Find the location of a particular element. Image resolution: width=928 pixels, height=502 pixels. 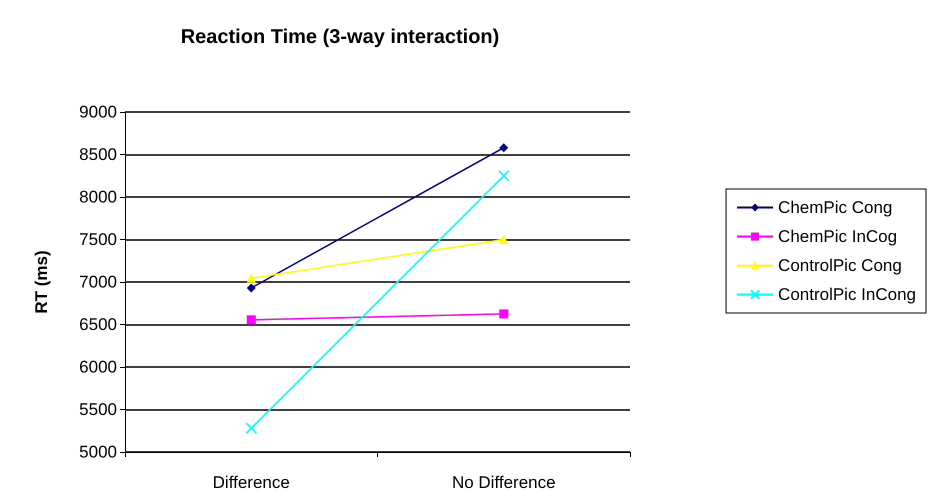

chart-title: Reaction Time (3-way interaction) is located at coordinates (340, 37).